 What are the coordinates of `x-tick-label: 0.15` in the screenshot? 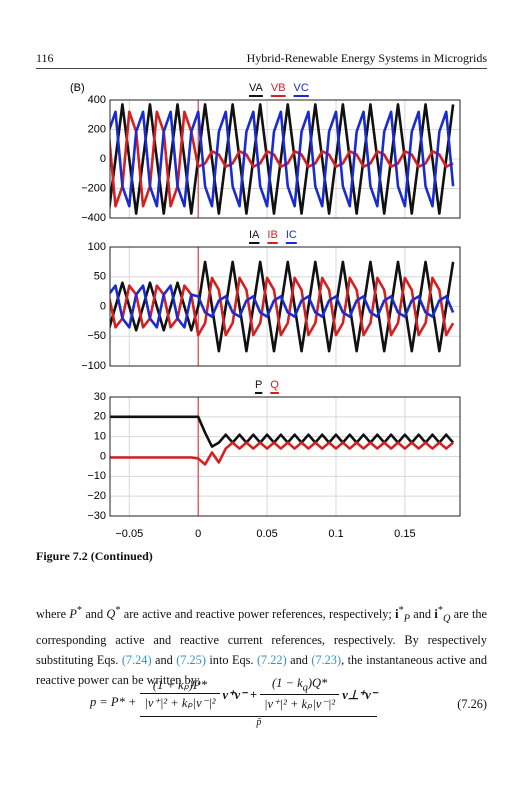 It's located at (404, 534).